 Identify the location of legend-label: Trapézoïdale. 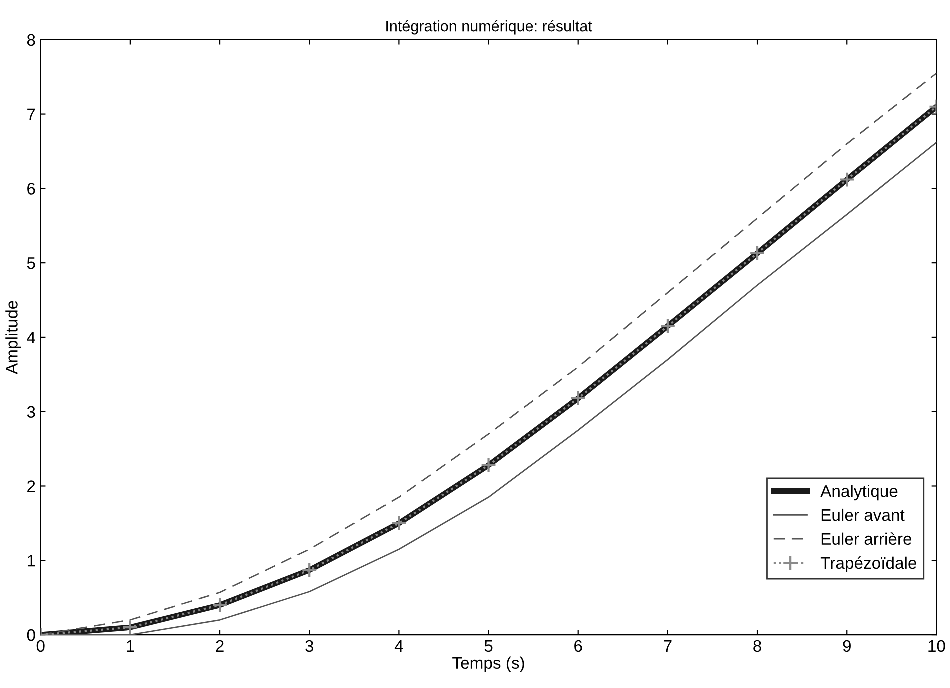
(868, 564).